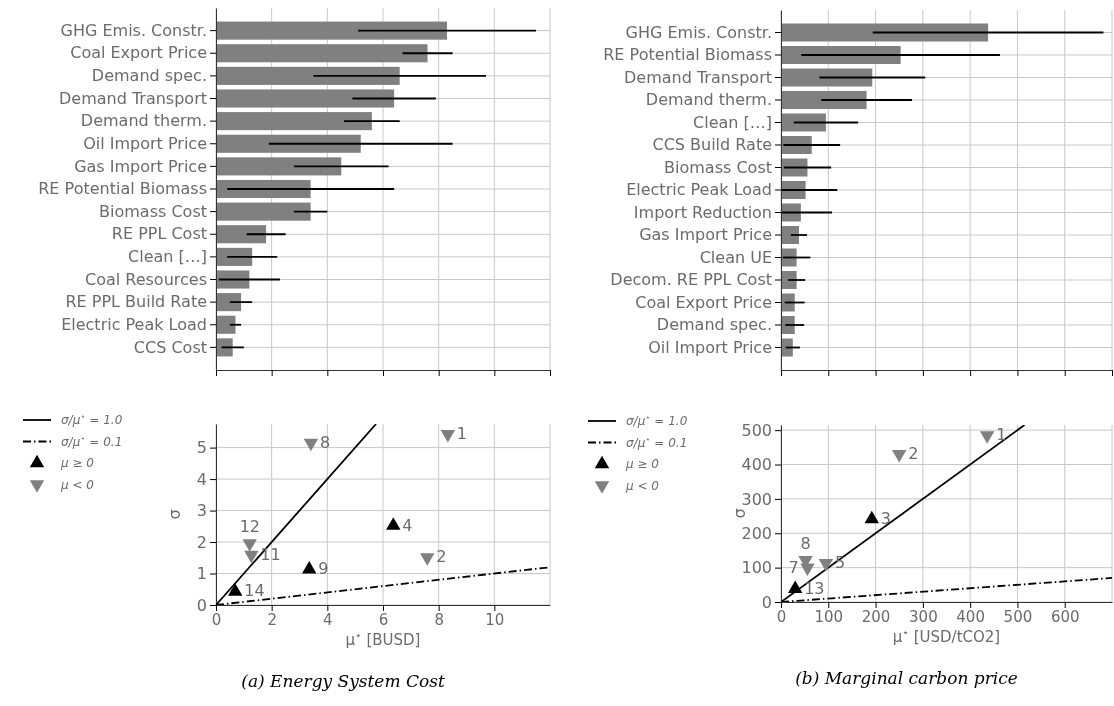 The width and height of the screenshot is (1114, 706). Describe the element at coordinates (712, 145) in the screenshot. I see `y-tick-label: CCS Build Rate` at that location.